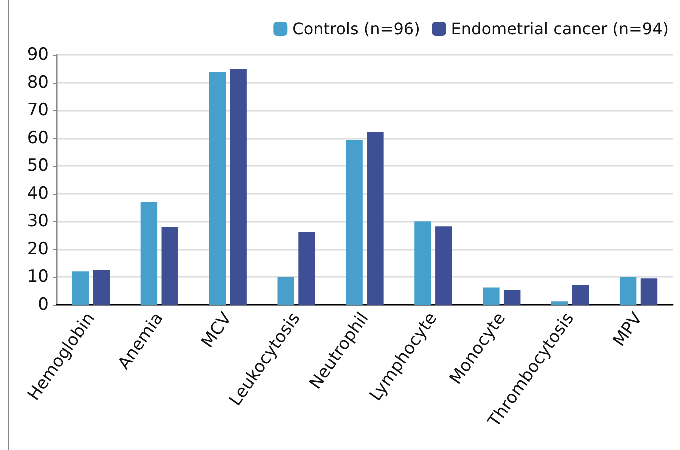  What do you see at coordinates (38, 82) in the screenshot?
I see `y-tick-label: 80` at bounding box center [38, 82].